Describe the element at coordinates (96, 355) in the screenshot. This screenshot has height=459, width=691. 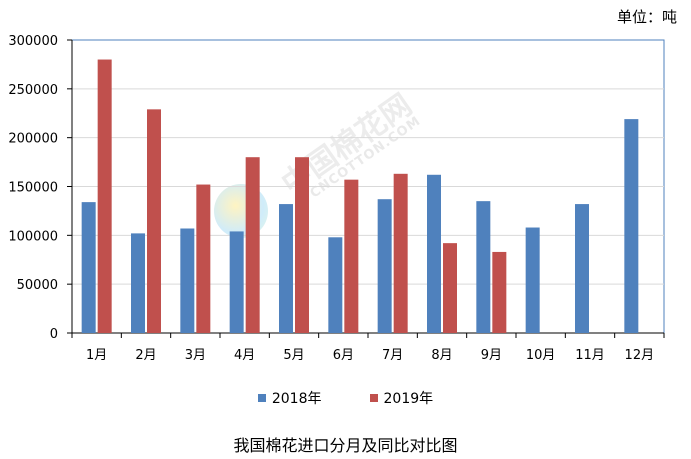
I see `x-tick-label: 1月` at that location.